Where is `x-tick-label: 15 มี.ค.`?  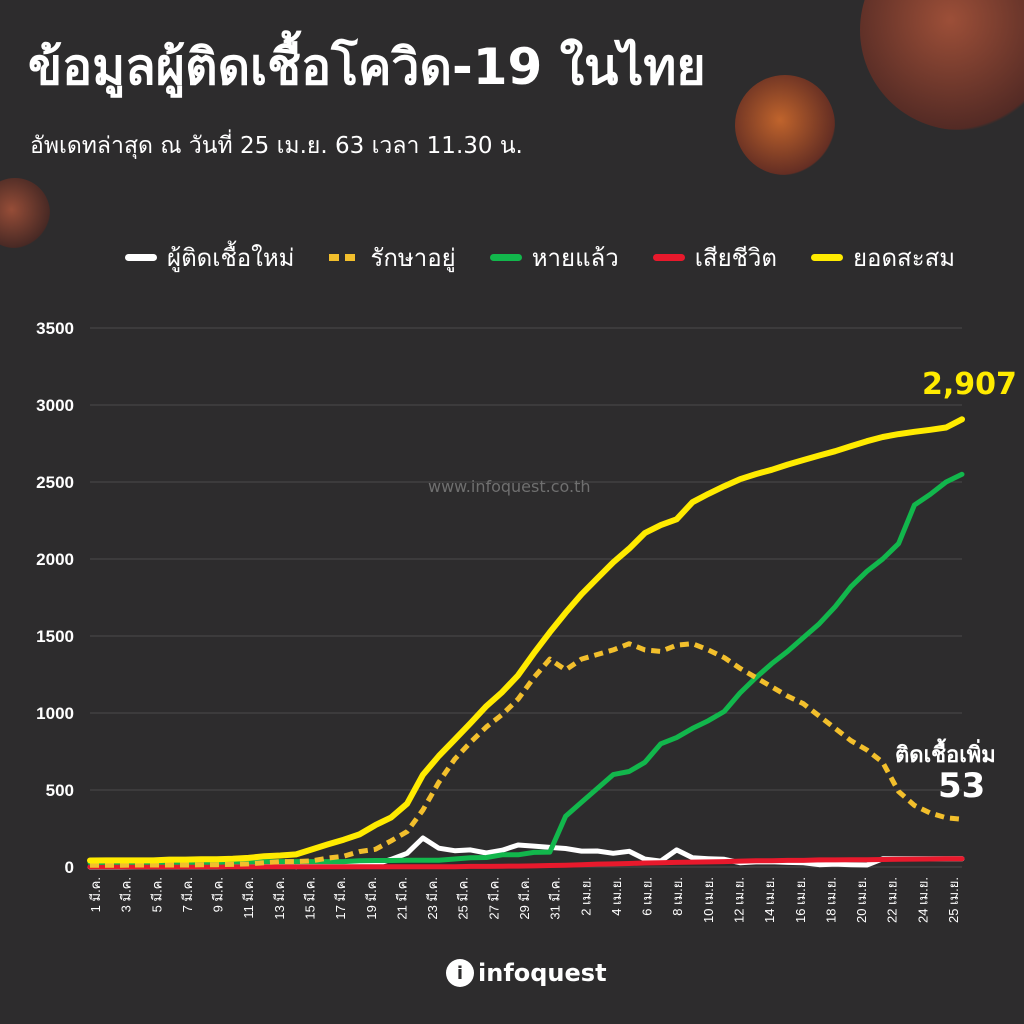 x-tick-label: 15 มี.ค. is located at coordinates (310, 898).